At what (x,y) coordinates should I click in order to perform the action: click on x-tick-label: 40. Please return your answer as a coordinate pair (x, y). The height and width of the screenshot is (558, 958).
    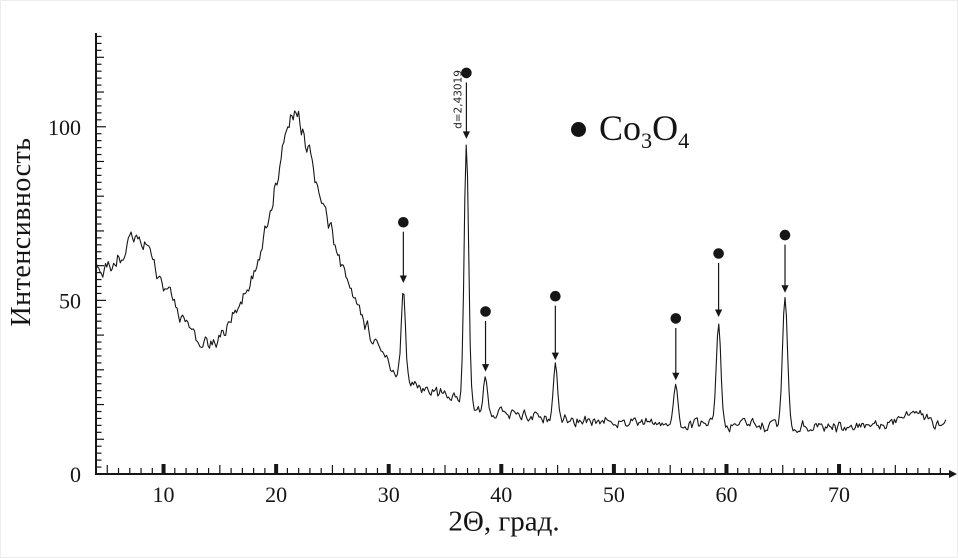
    Looking at the image, I should click on (501, 494).